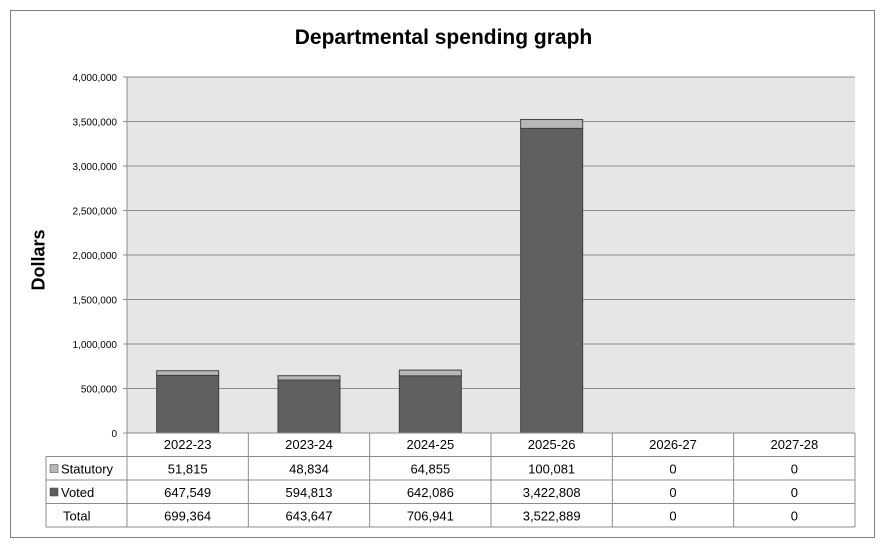 The height and width of the screenshot is (552, 887). I want to click on table-cell: 706,941, so click(430, 516).